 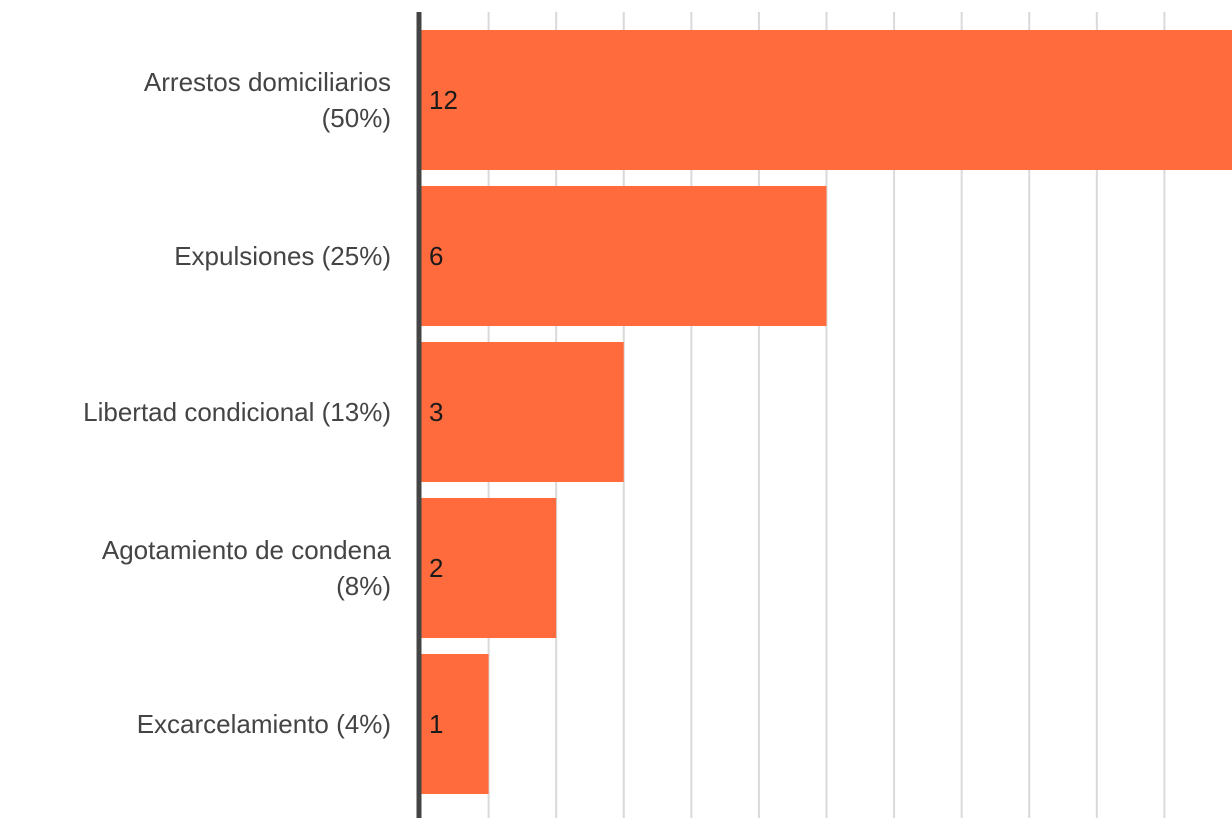 I want to click on category-label: Libertad condicional (13%), so click(x=237, y=412).